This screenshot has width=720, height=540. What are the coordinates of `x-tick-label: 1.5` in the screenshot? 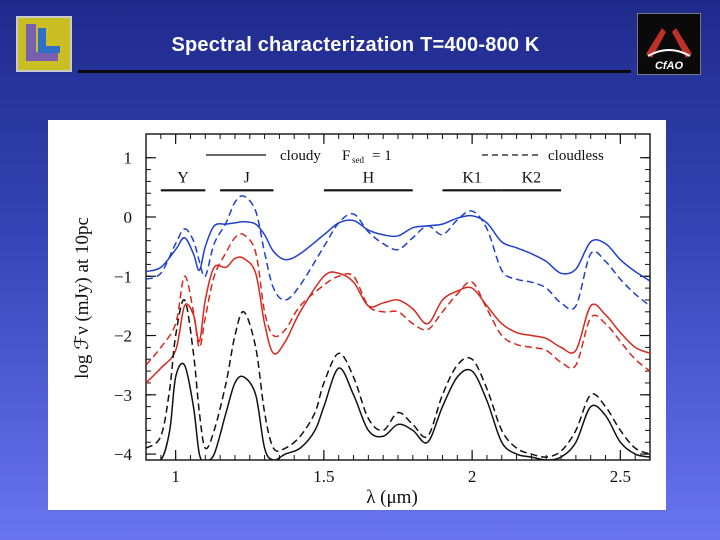 It's located at (323, 476).